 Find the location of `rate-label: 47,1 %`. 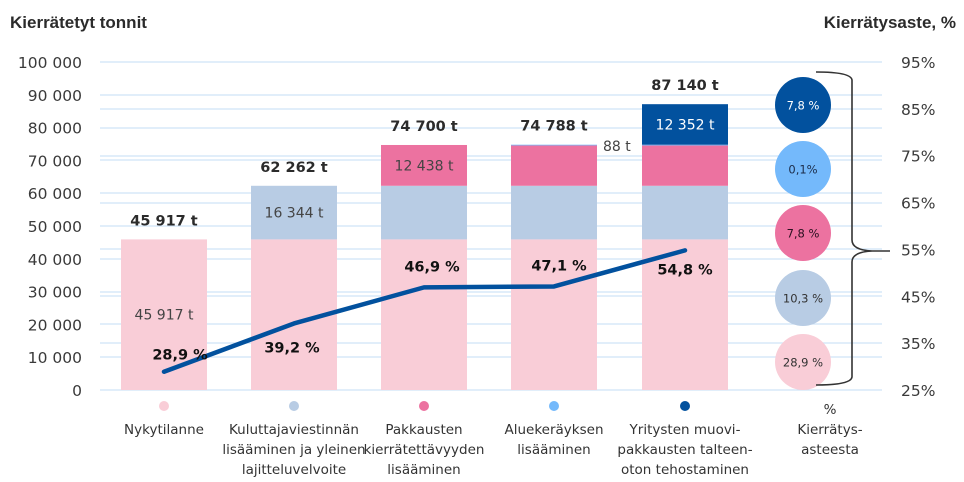

rate-label: 47,1 % is located at coordinates (559, 266).